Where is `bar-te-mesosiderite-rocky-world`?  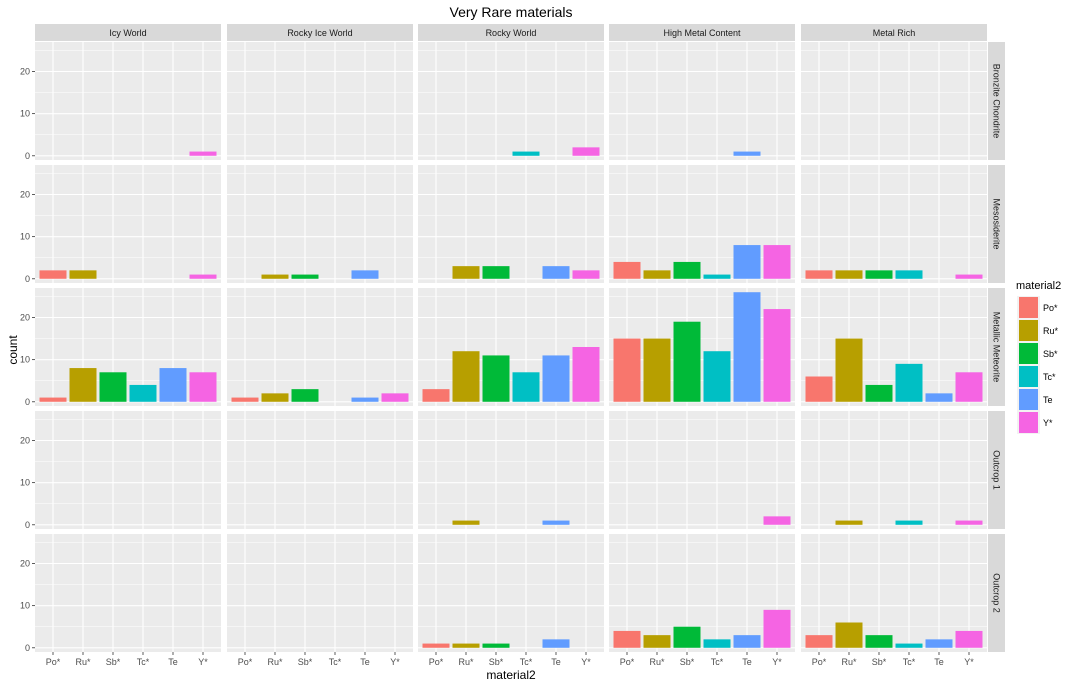
bar-te-mesosiderite-rocky-world is located at coordinates (556, 272).